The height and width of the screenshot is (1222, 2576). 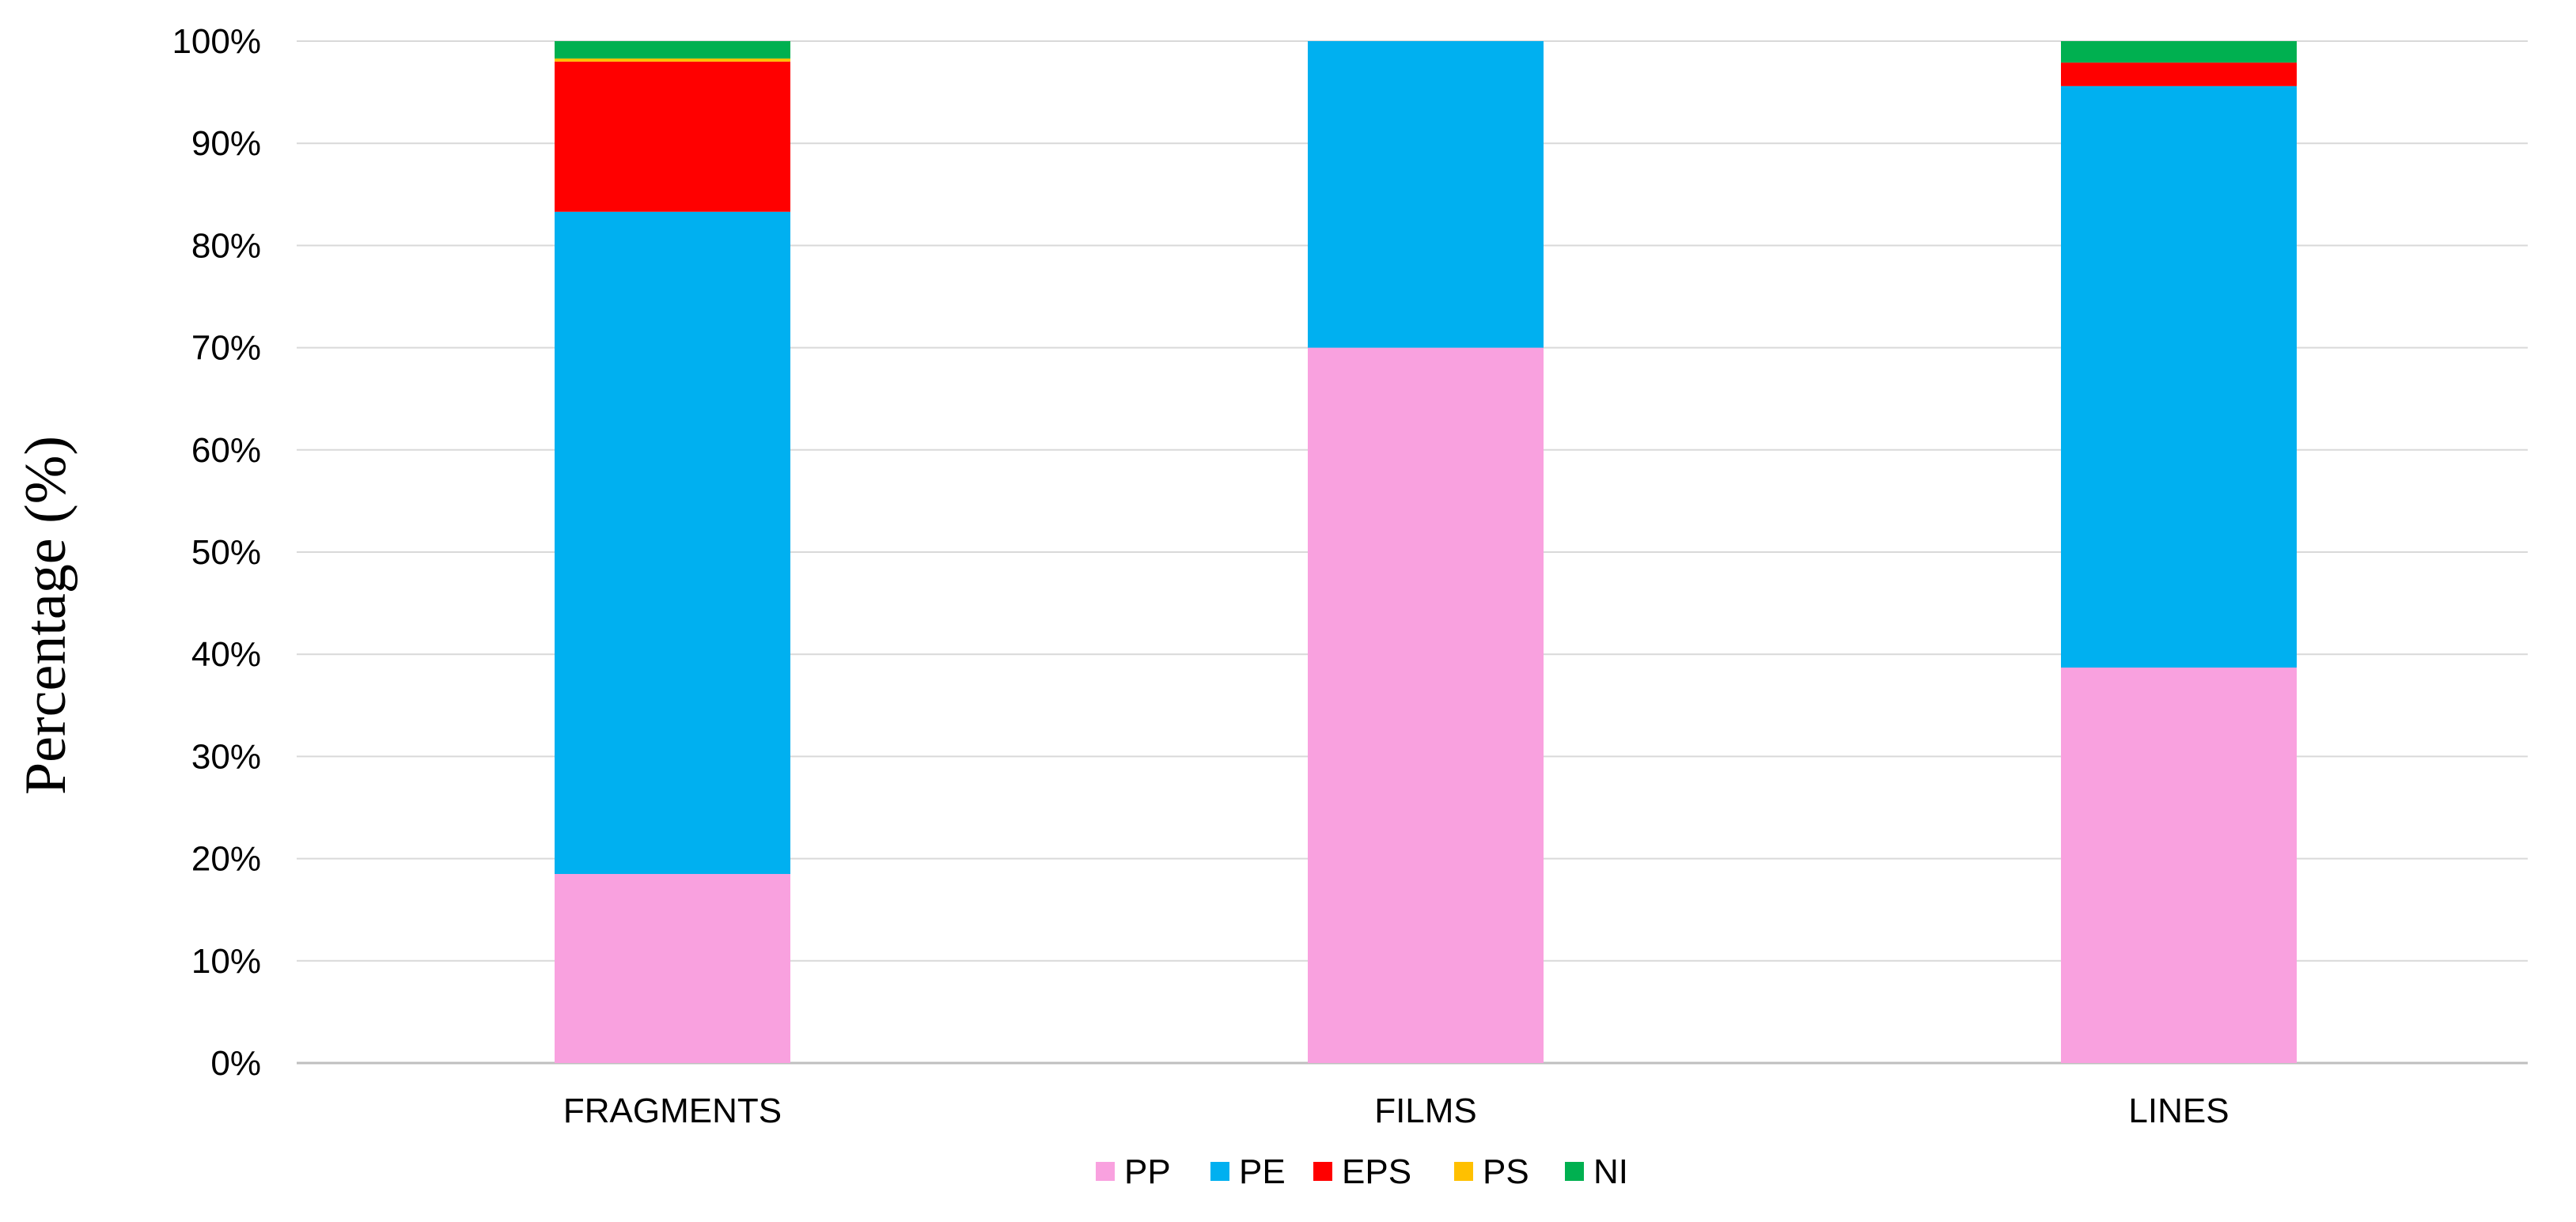 What do you see at coordinates (216, 41) in the screenshot?
I see `y-tick-label: 100%` at bounding box center [216, 41].